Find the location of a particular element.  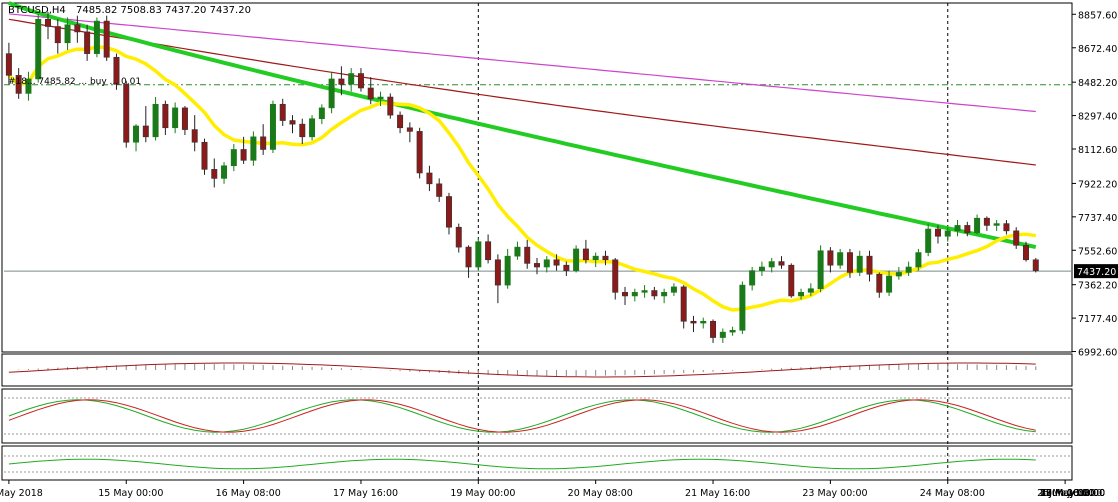

order-label: #18... 7485.82 ... buy ... 0.01 is located at coordinates (74, 82).